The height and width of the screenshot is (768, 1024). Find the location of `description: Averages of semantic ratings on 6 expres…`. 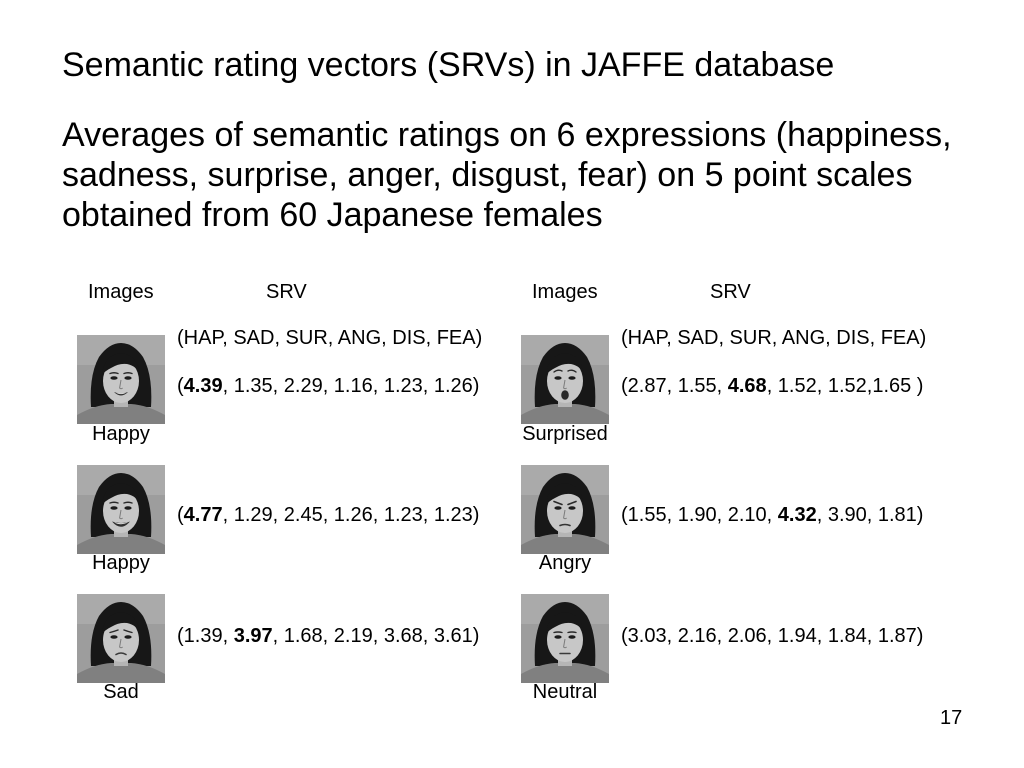

description: Averages of semantic ratings on 6 expres… is located at coordinates (507, 175).